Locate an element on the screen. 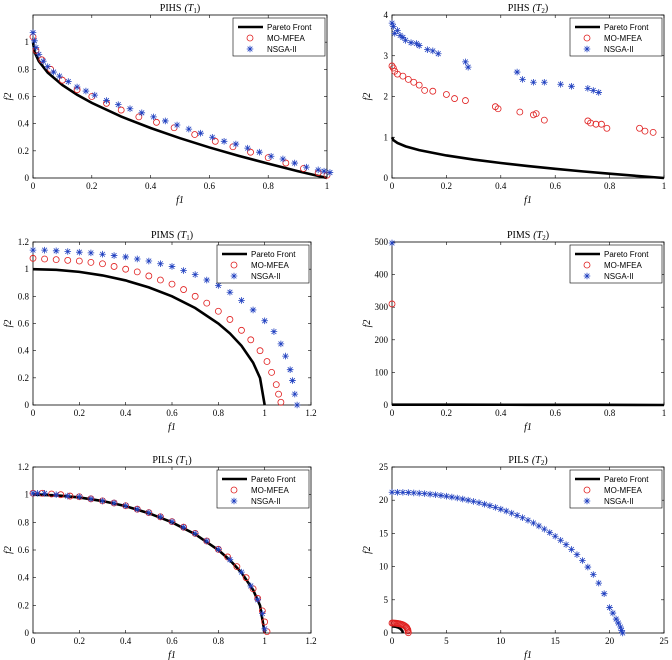  x-tick-label: 1.2 is located at coordinates (310, 641).